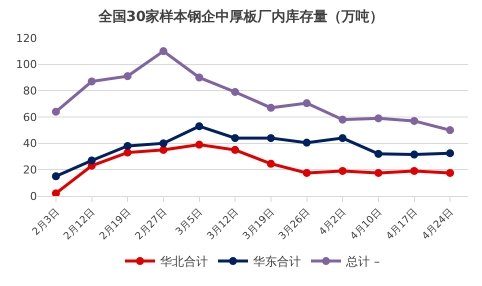 Image resolution: width=482 pixels, height=286 pixels. What do you see at coordinates (184, 261) in the screenshot?
I see `legend-label: 华北合计` at bounding box center [184, 261].